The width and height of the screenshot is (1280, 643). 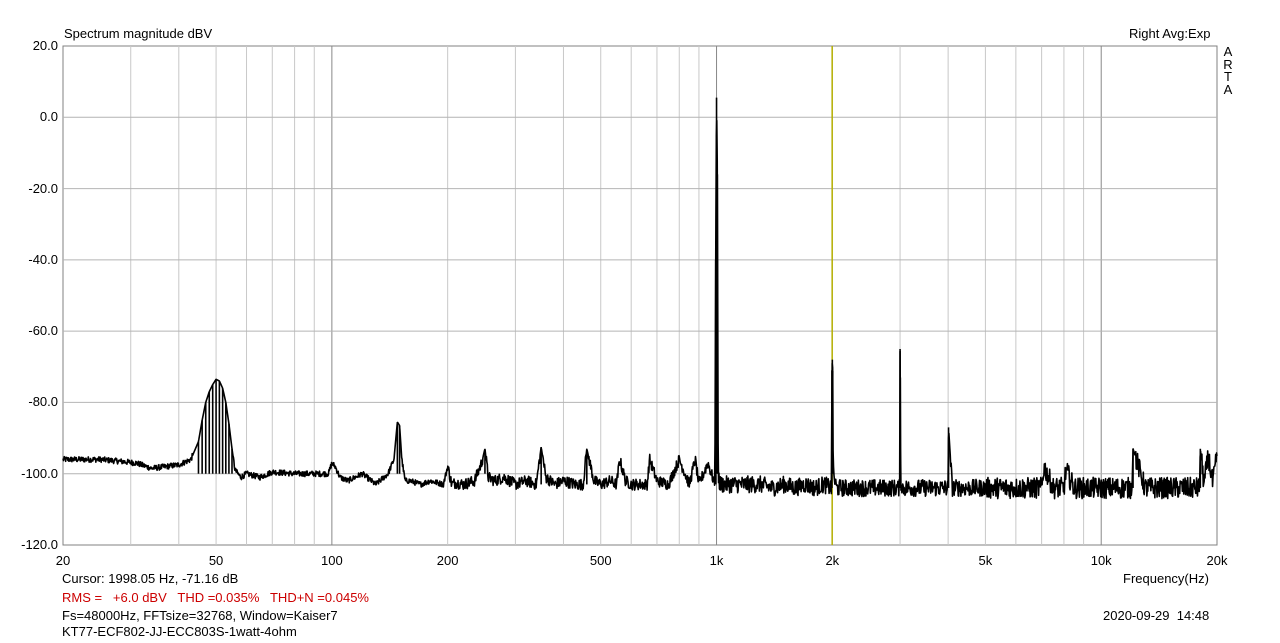 I want to click on measurement-name: KT77-ECF802-JJ-ECC803S-1watt-4ohm, so click(x=179, y=631).